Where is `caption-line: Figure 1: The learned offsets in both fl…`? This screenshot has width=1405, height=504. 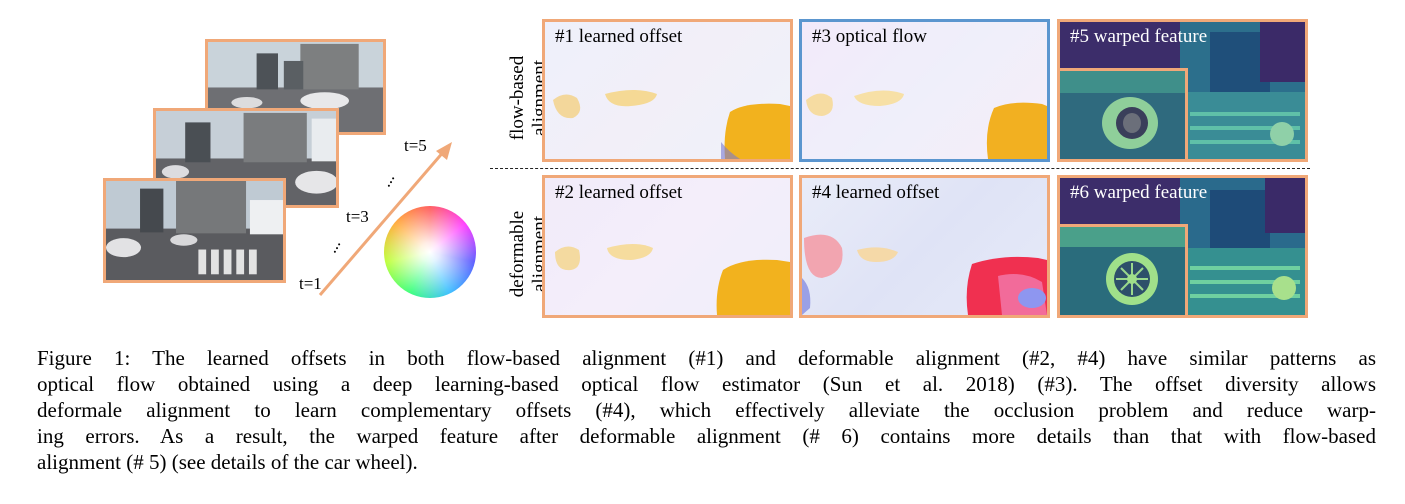
caption-line: Figure 1: The learned offsets in both fl… is located at coordinates (706, 358).